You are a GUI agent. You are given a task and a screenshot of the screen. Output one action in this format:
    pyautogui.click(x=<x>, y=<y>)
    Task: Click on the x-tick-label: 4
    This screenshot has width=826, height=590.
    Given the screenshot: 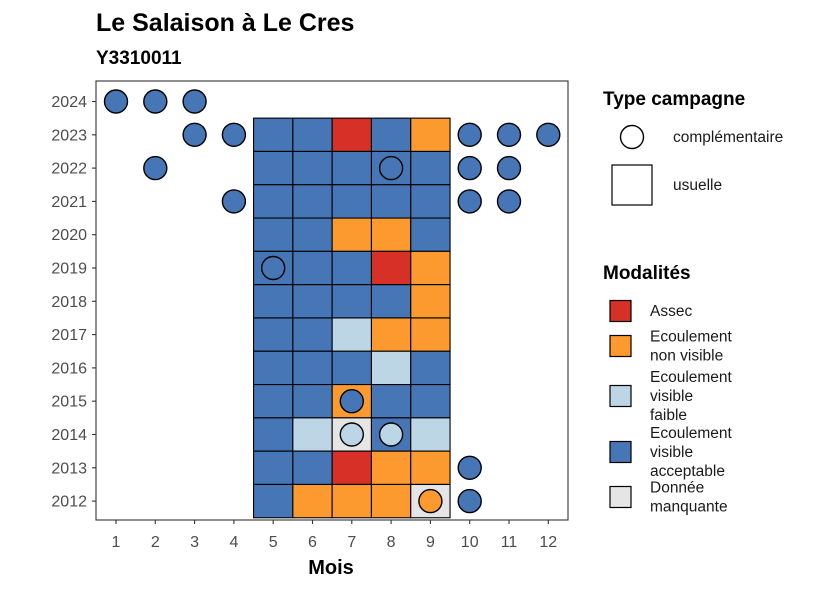 What is the action you would take?
    pyautogui.click(x=233, y=542)
    